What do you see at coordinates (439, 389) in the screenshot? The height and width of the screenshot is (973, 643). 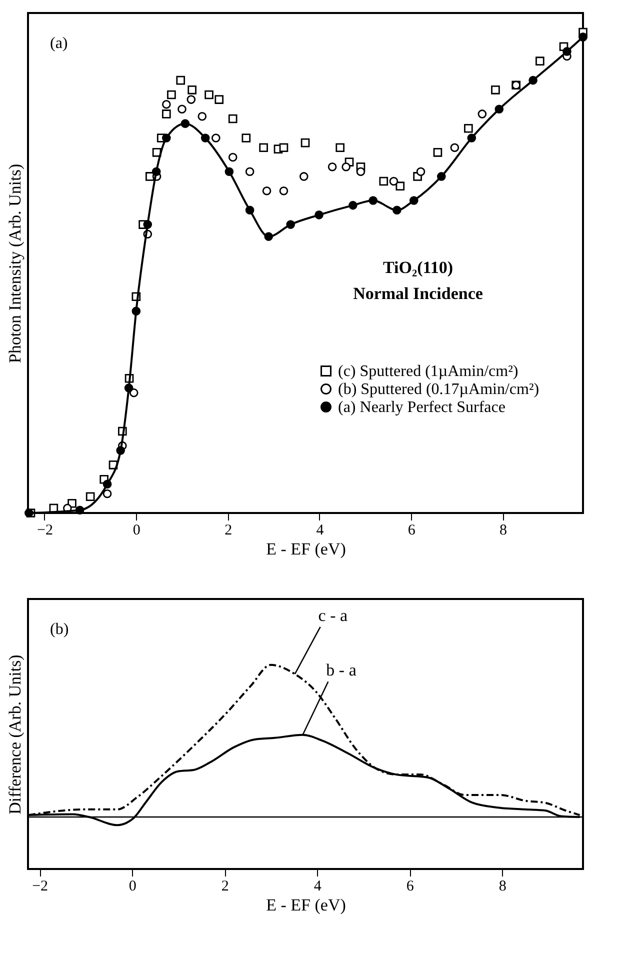 I see `legend-label: (b) Sputtered (0.17µAmin/cm²)` at bounding box center [439, 389].